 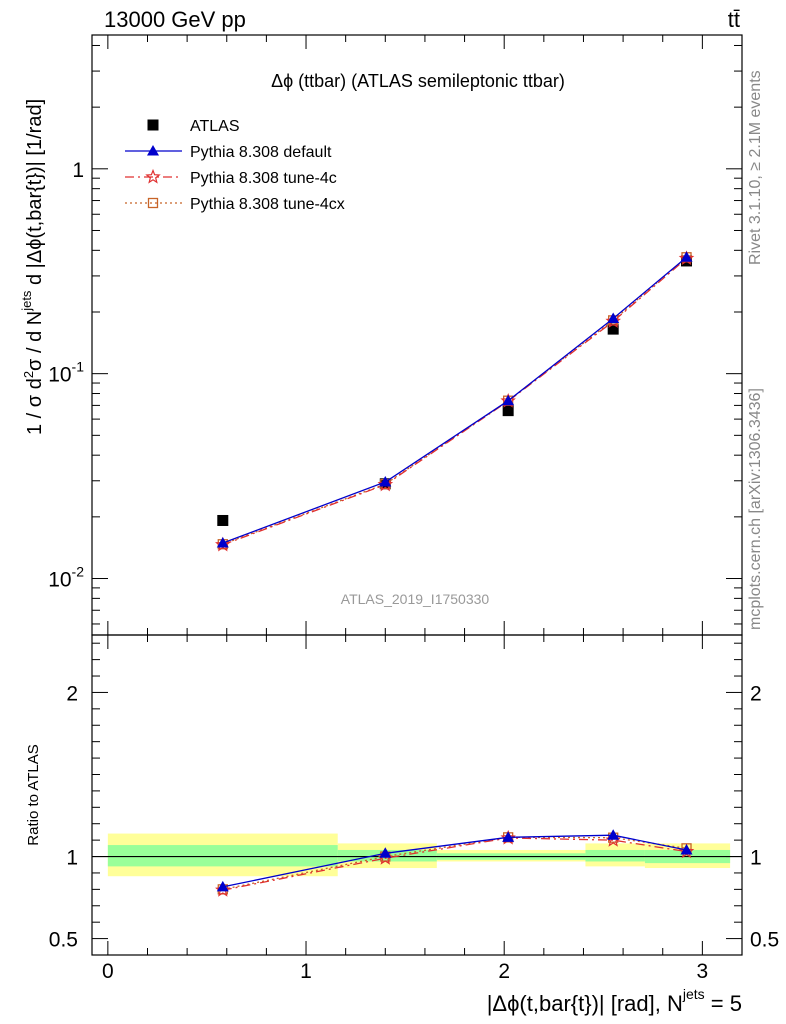 What do you see at coordinates (78, 170) in the screenshot?
I see `y-tick-label: 1` at bounding box center [78, 170].